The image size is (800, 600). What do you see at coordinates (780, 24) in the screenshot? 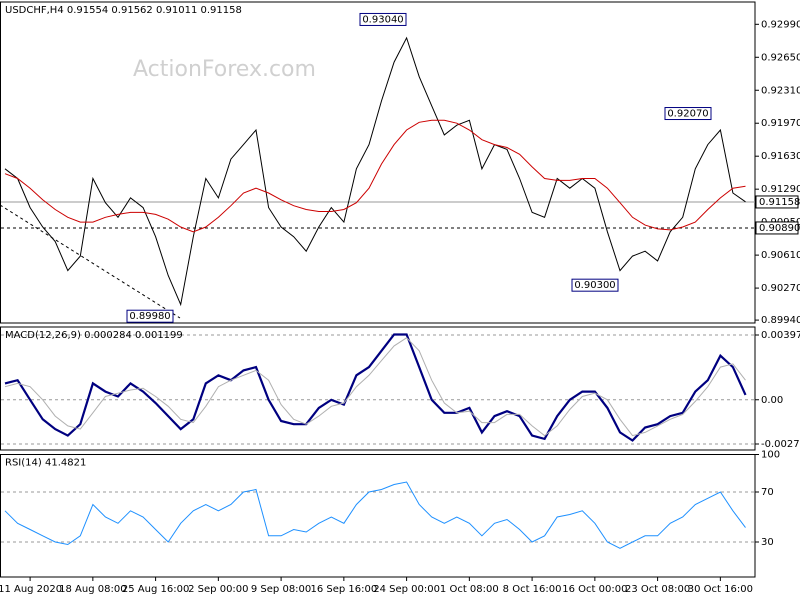
I see `y-tick-label: 0.92990` at bounding box center [780, 24].